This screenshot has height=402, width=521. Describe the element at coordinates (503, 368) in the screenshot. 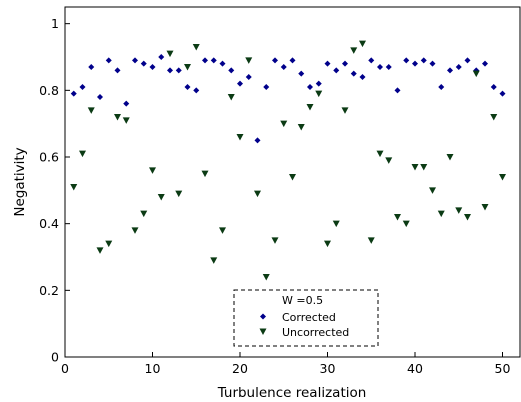

I see `x-tick-label: 50` at that location.